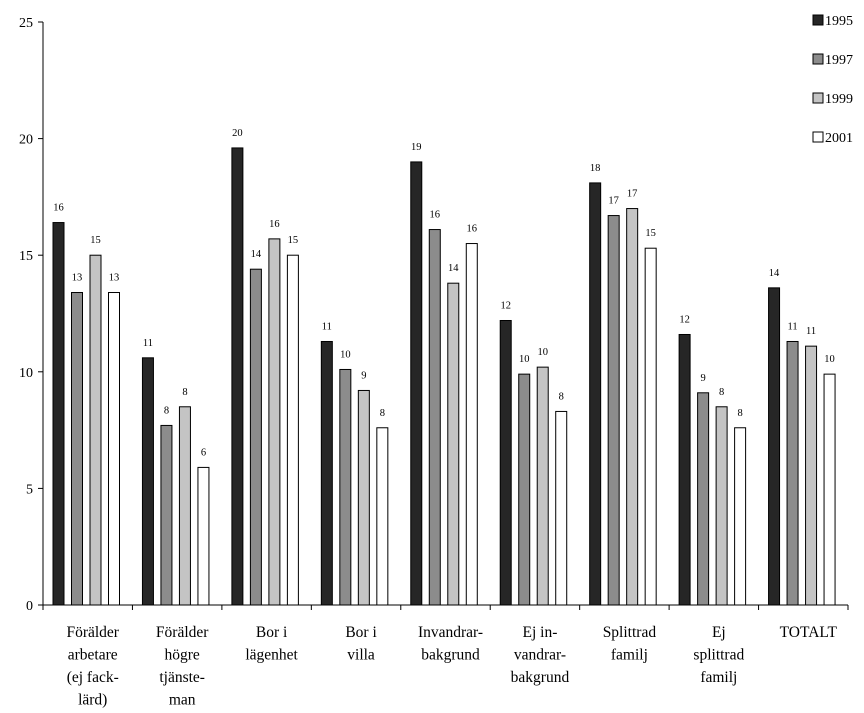 The image size is (864, 713). What do you see at coordinates (839, 60) in the screenshot?
I see `legend-label: 1997` at bounding box center [839, 60].